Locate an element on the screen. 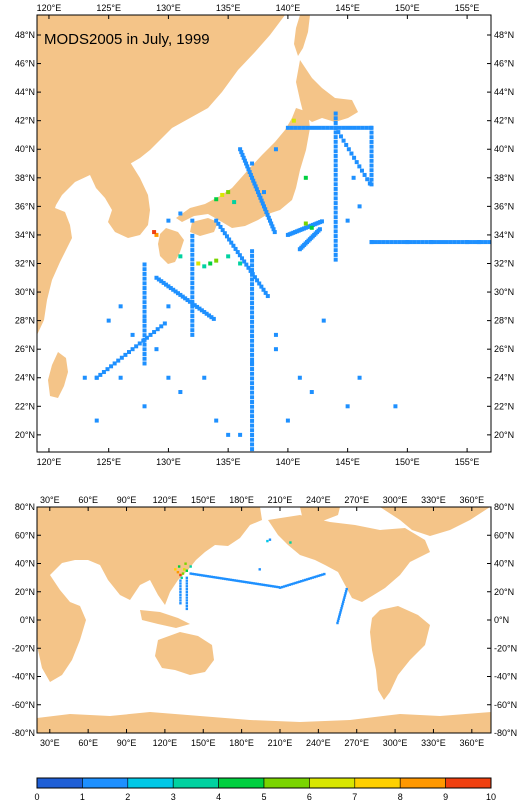 The image size is (529, 808). top-lat-label: 30°N is located at coordinates (504, 292).